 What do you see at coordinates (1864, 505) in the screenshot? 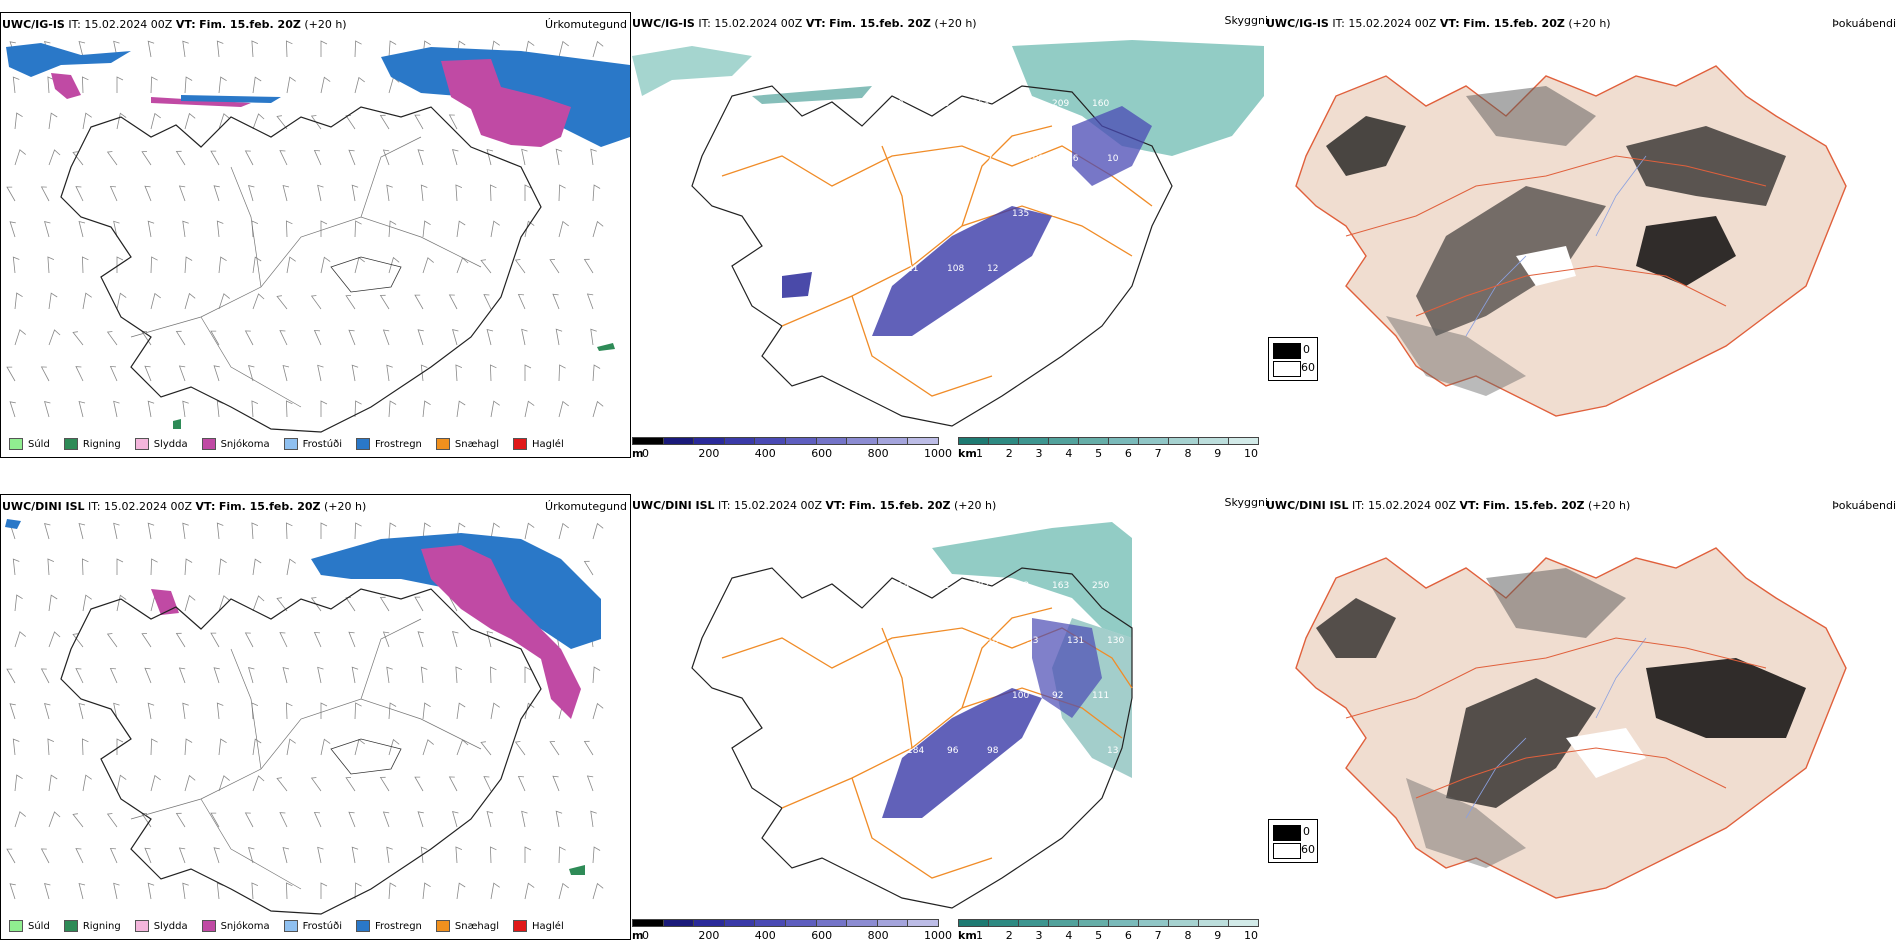
I see `panel-title: Þokuábendi` at bounding box center [1864, 505].